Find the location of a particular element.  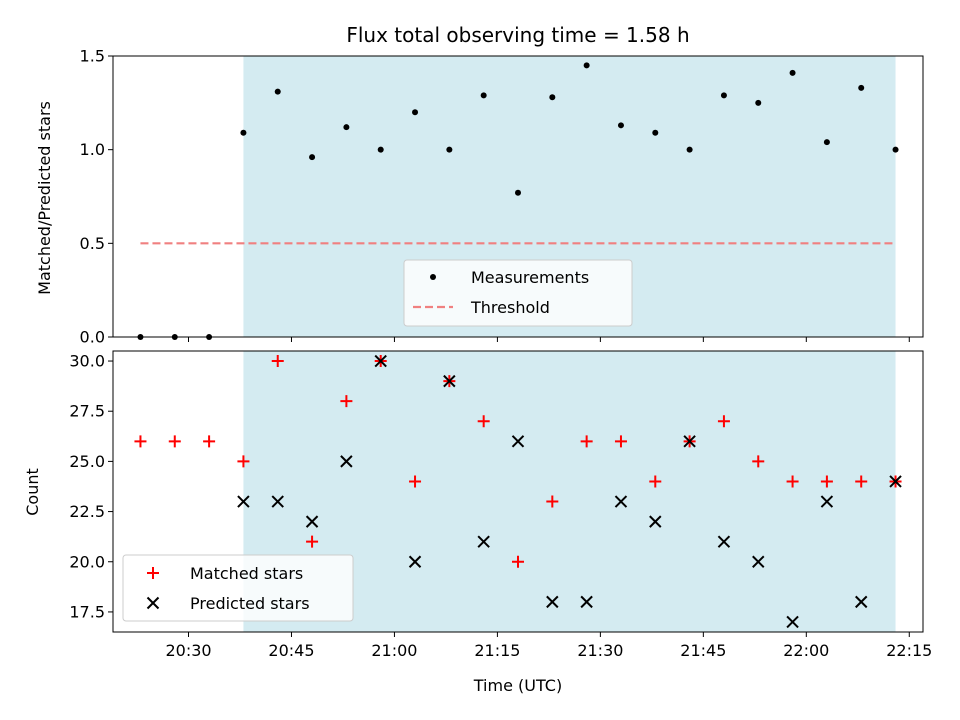

top-y-axis-label: Matched/Predicted stars is located at coordinates (44, 198).